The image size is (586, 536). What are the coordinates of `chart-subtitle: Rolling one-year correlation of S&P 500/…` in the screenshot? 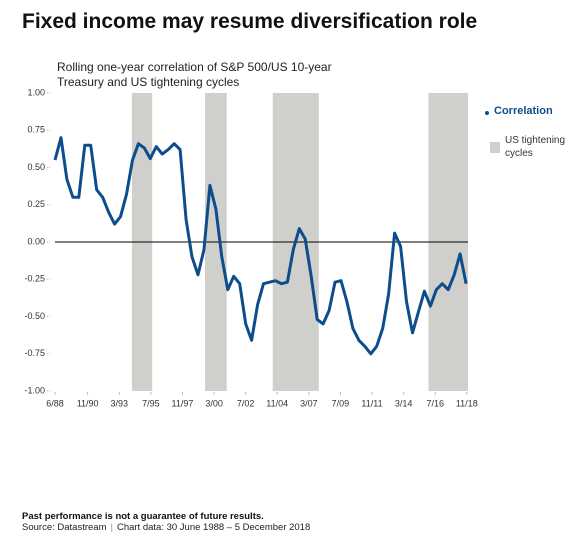 It's located at (194, 74).